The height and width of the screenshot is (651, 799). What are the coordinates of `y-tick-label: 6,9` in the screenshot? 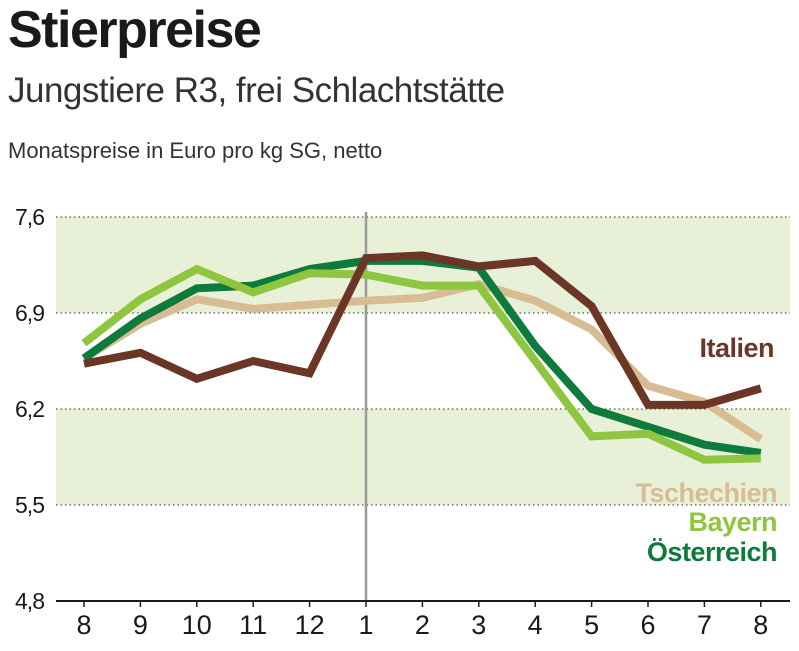 It's located at (29, 313).